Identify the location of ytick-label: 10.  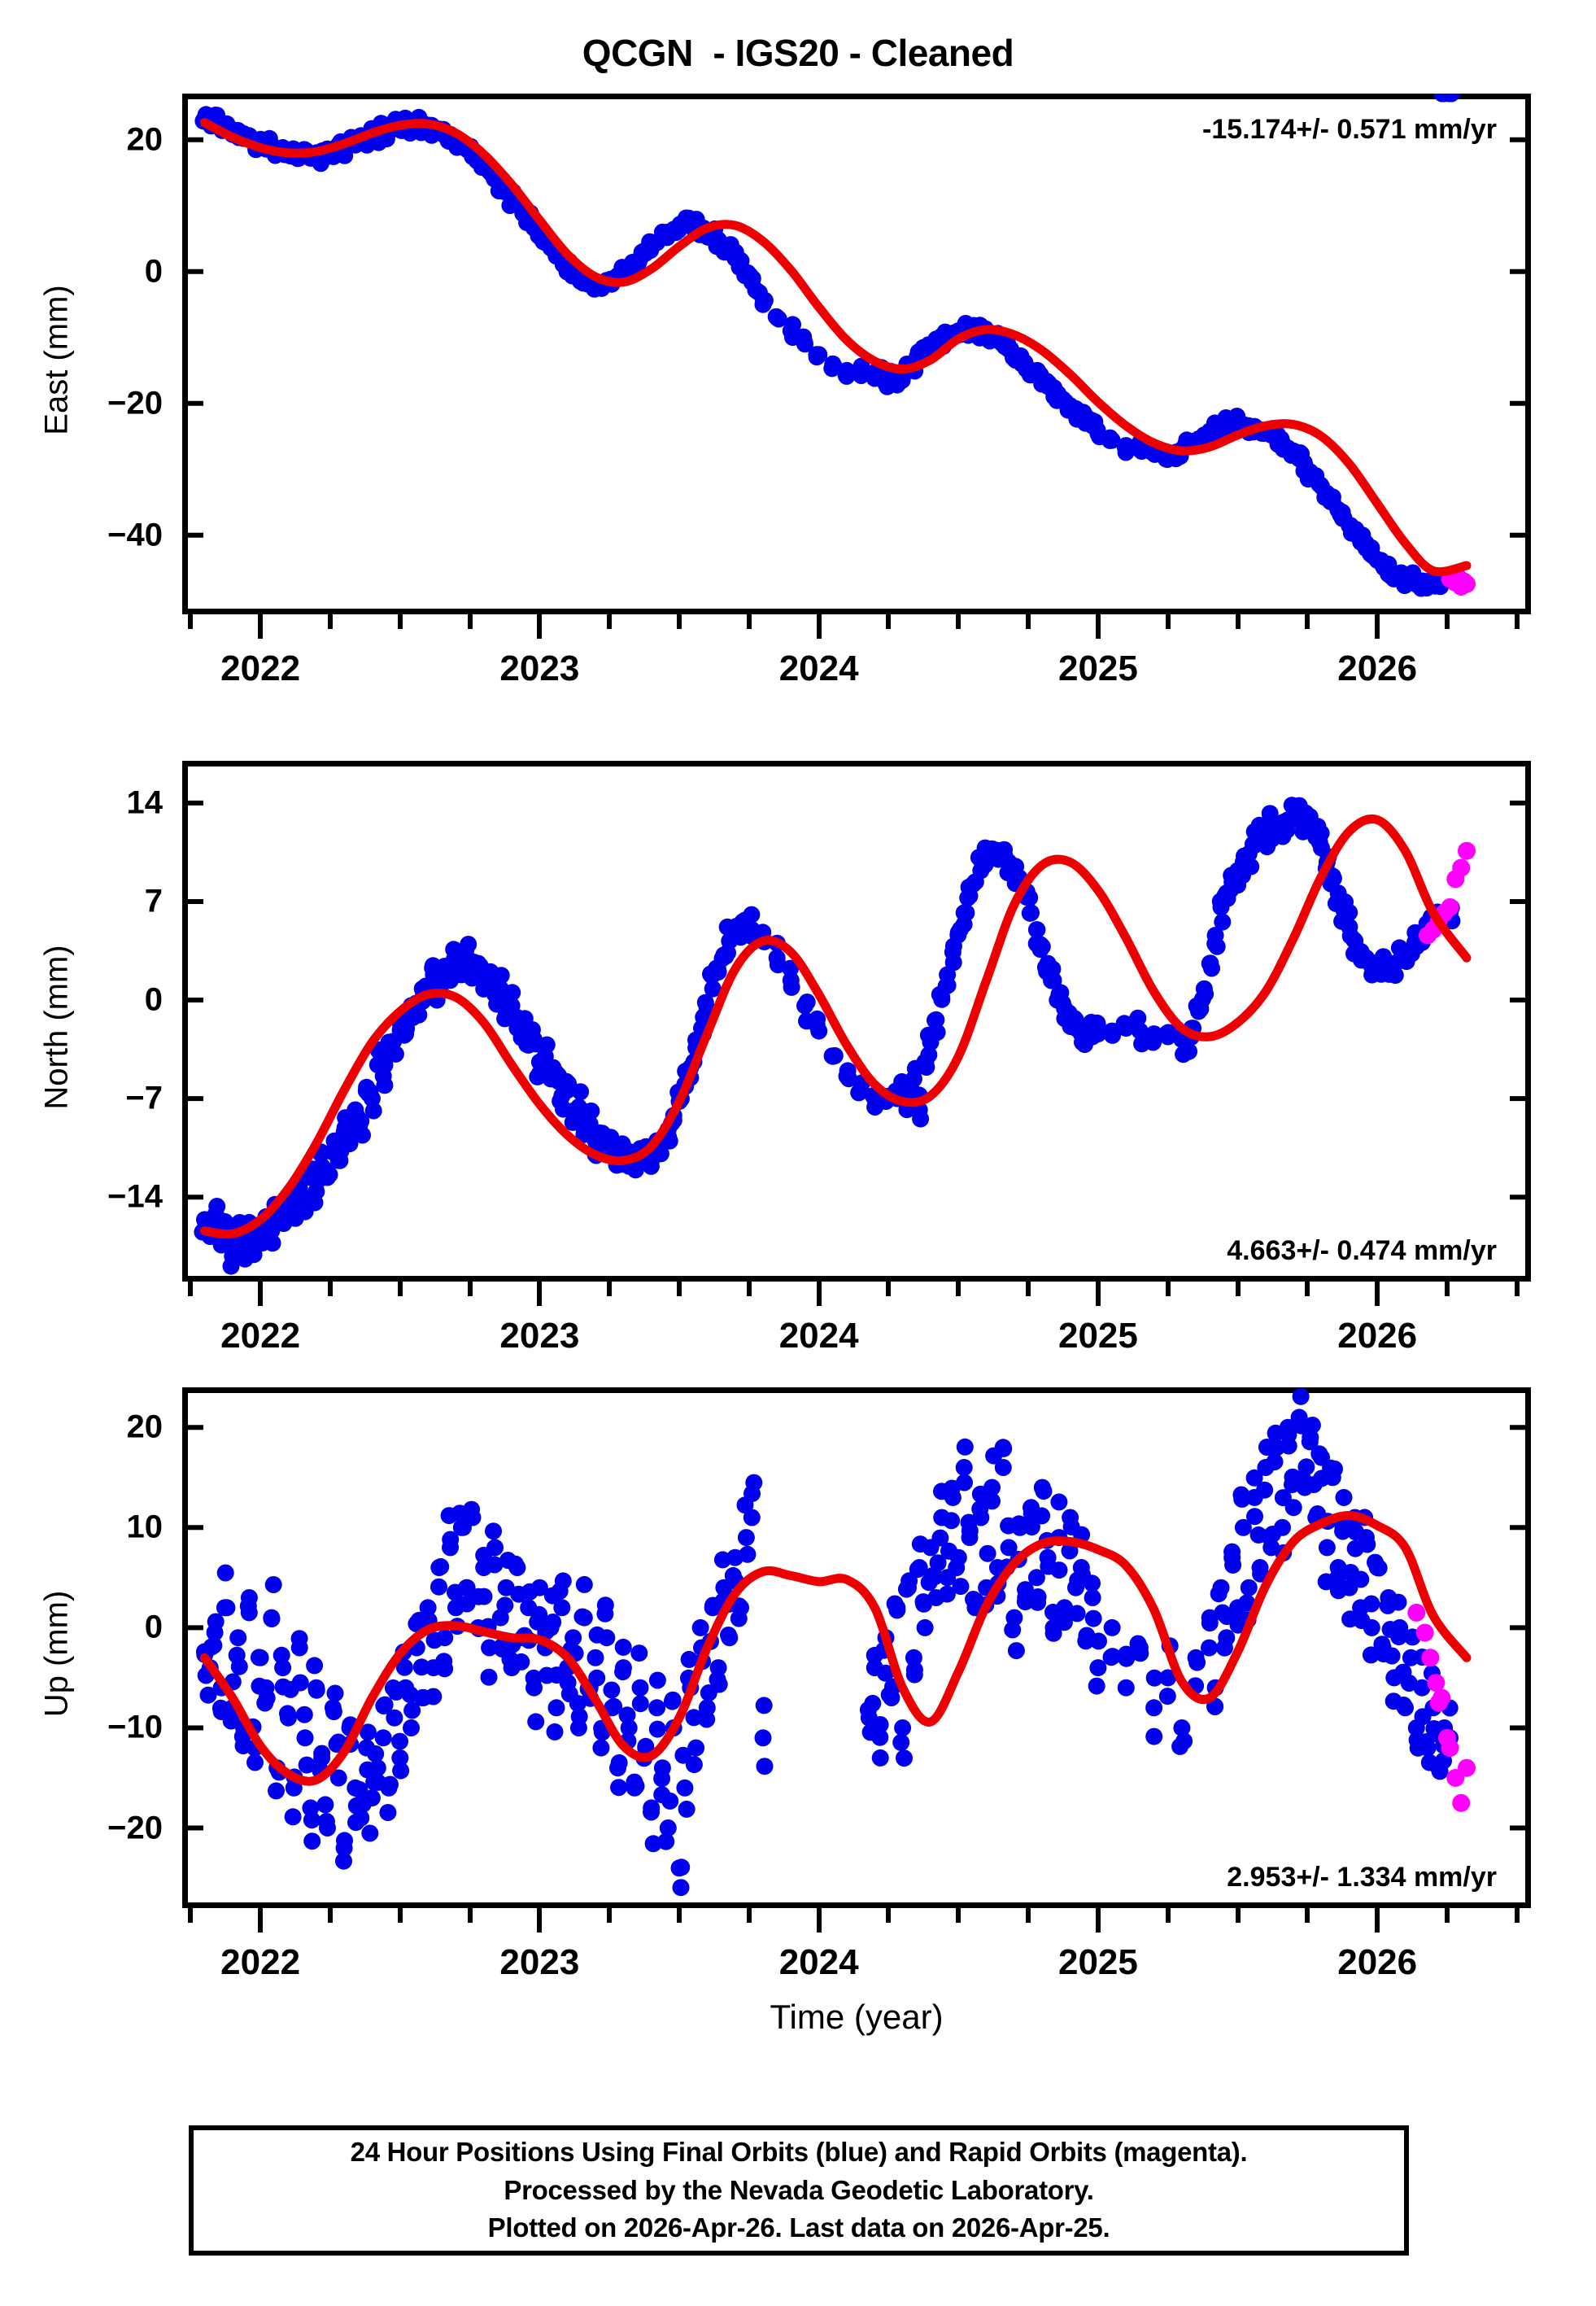
(145, 1527).